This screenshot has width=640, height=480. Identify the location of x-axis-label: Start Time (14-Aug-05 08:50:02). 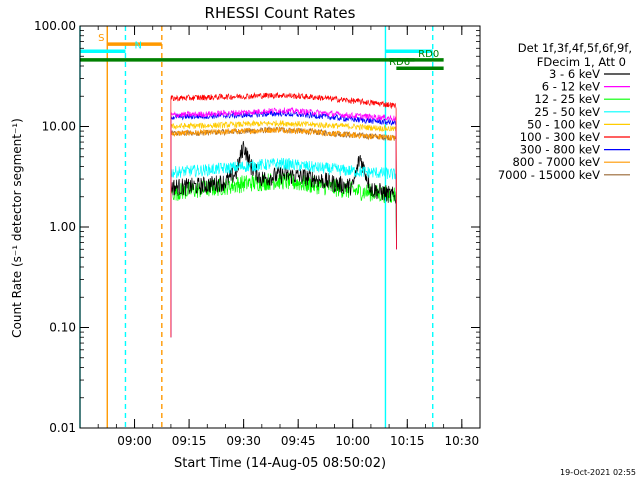
(280, 463).